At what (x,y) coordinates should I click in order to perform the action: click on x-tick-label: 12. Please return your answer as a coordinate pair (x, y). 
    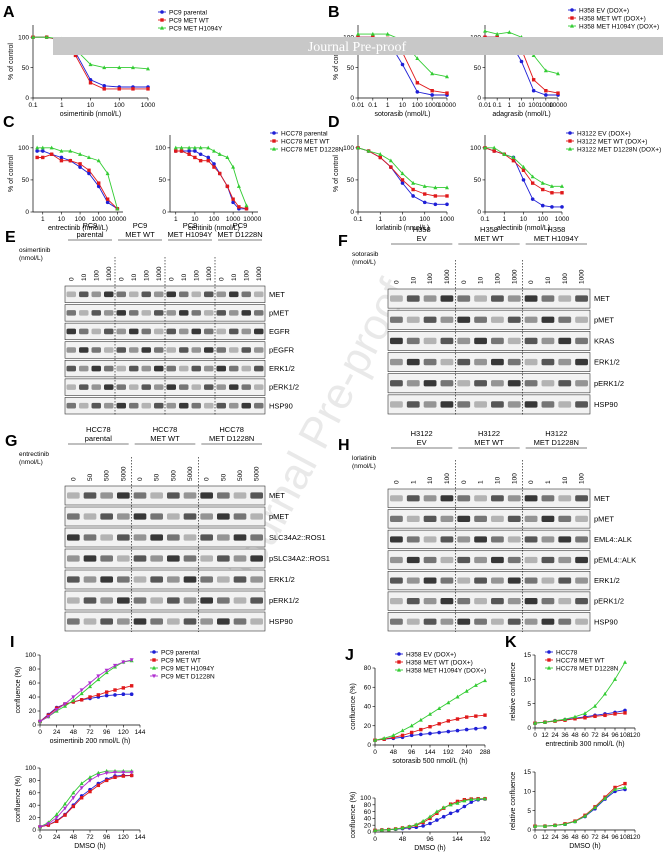
    Looking at the image, I should click on (545, 837).